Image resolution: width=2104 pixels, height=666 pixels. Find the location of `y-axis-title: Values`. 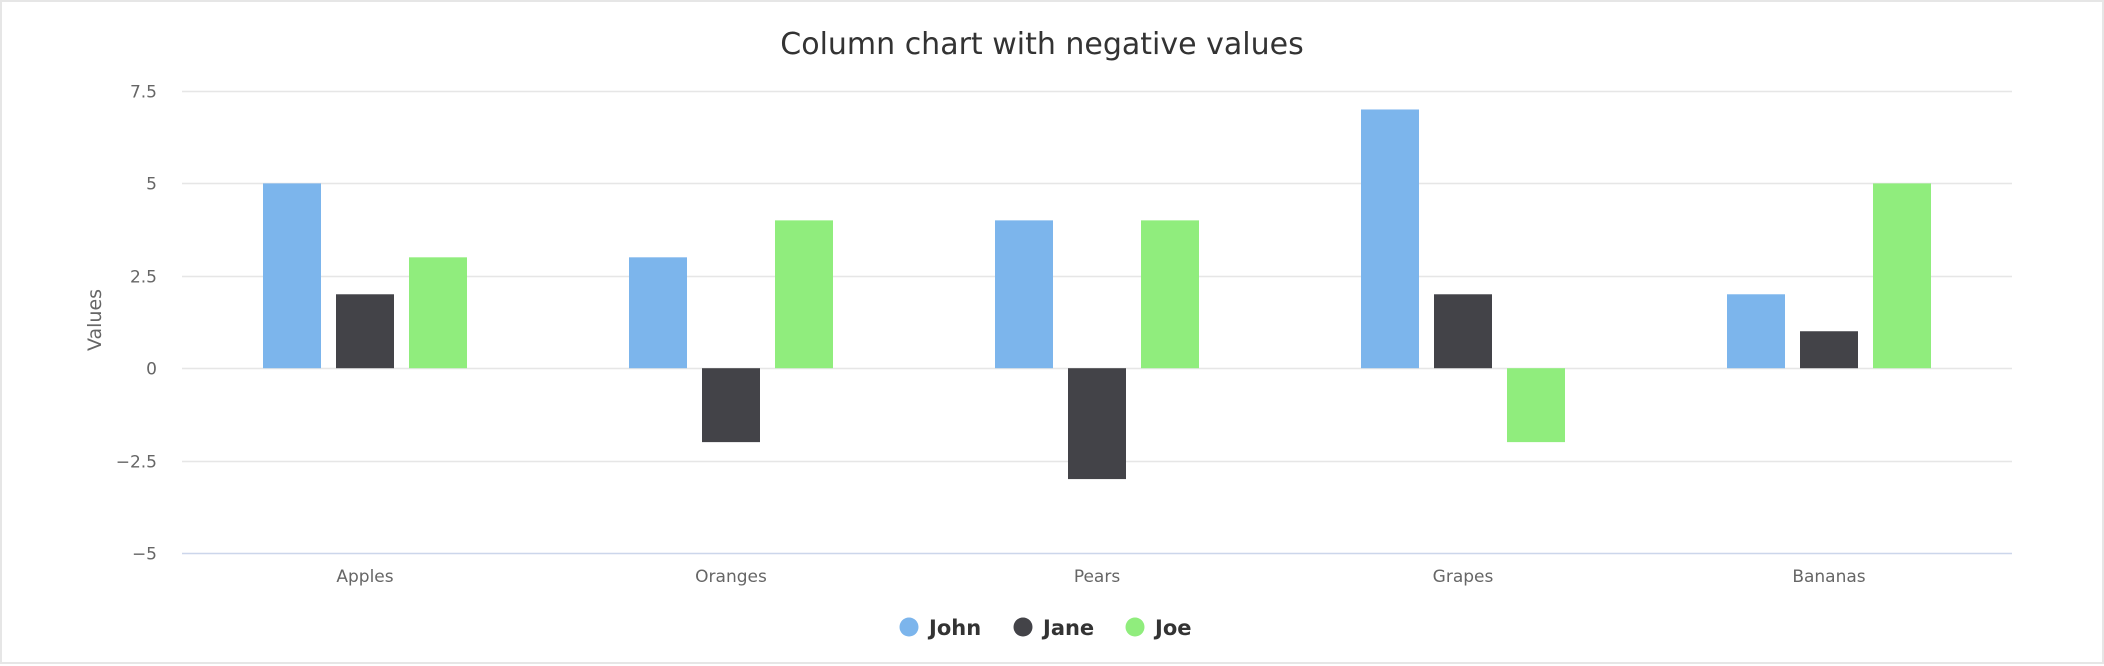

y-axis-title: Values is located at coordinates (95, 320).